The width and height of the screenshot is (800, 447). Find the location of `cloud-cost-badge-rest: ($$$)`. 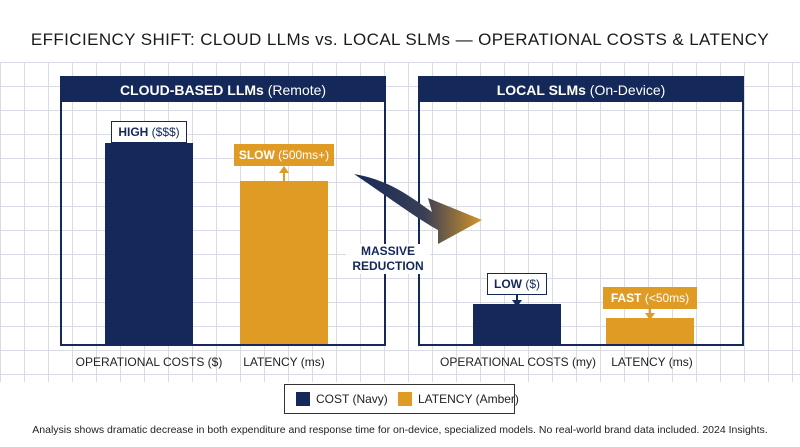

cloud-cost-badge-rest: ($$$) is located at coordinates (164, 132).